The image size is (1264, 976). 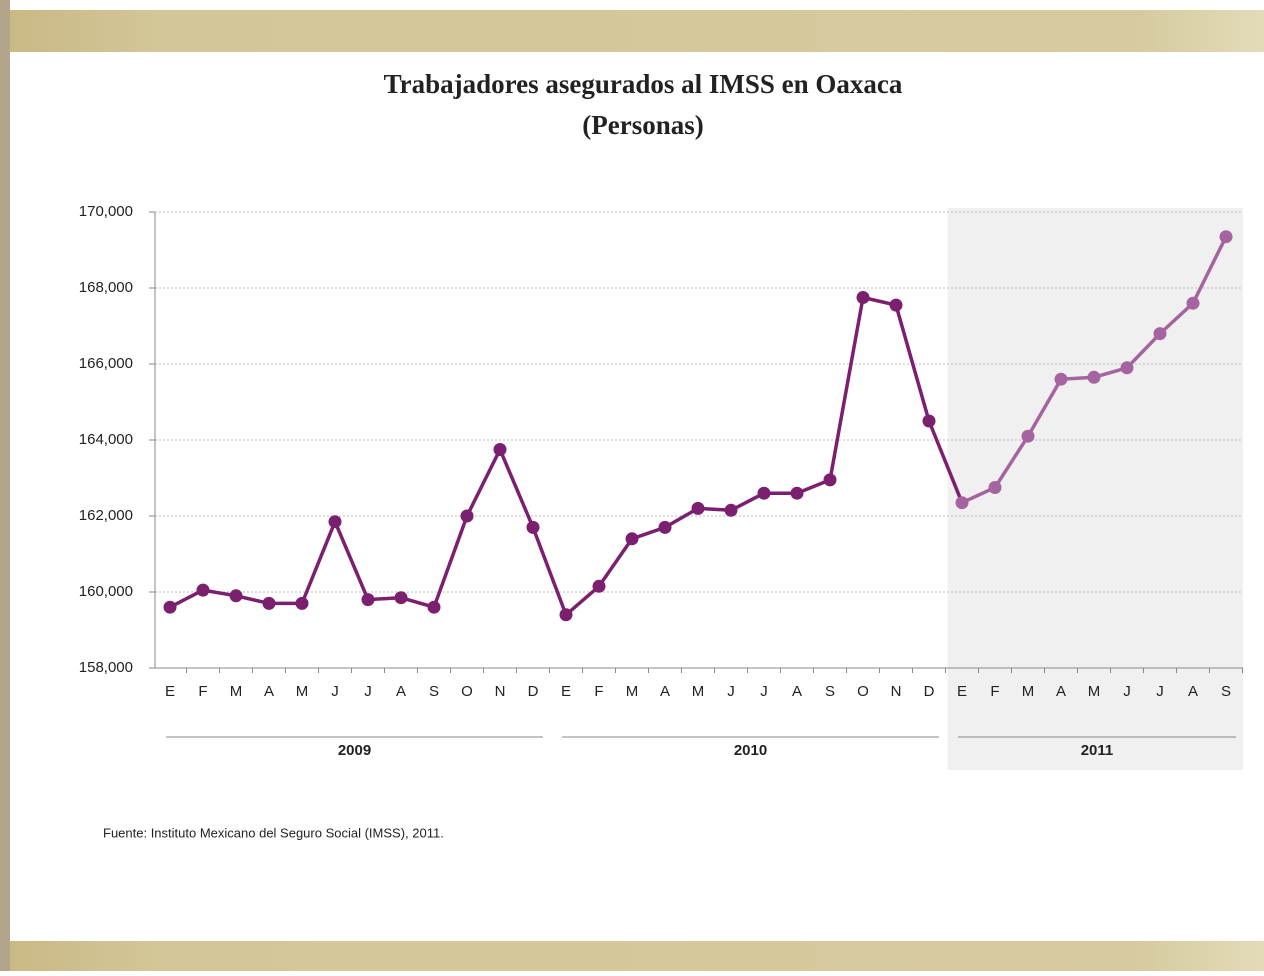 What do you see at coordinates (106, 515) in the screenshot?
I see `y-tick-label: 162,000` at bounding box center [106, 515].